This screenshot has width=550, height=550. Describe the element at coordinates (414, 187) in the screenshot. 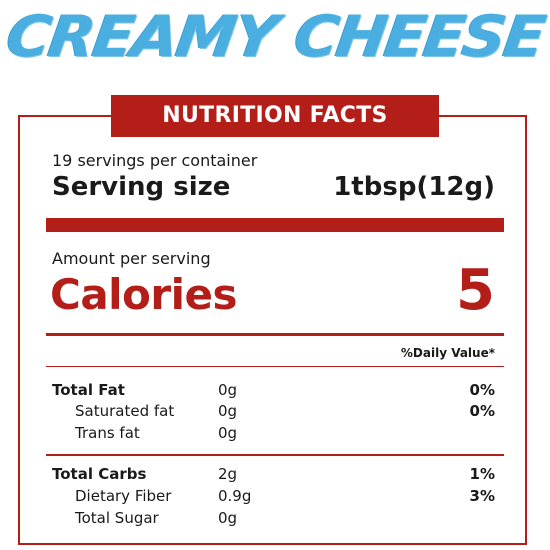

I see `serving-size-value: 1tbsp(12g)` at that location.